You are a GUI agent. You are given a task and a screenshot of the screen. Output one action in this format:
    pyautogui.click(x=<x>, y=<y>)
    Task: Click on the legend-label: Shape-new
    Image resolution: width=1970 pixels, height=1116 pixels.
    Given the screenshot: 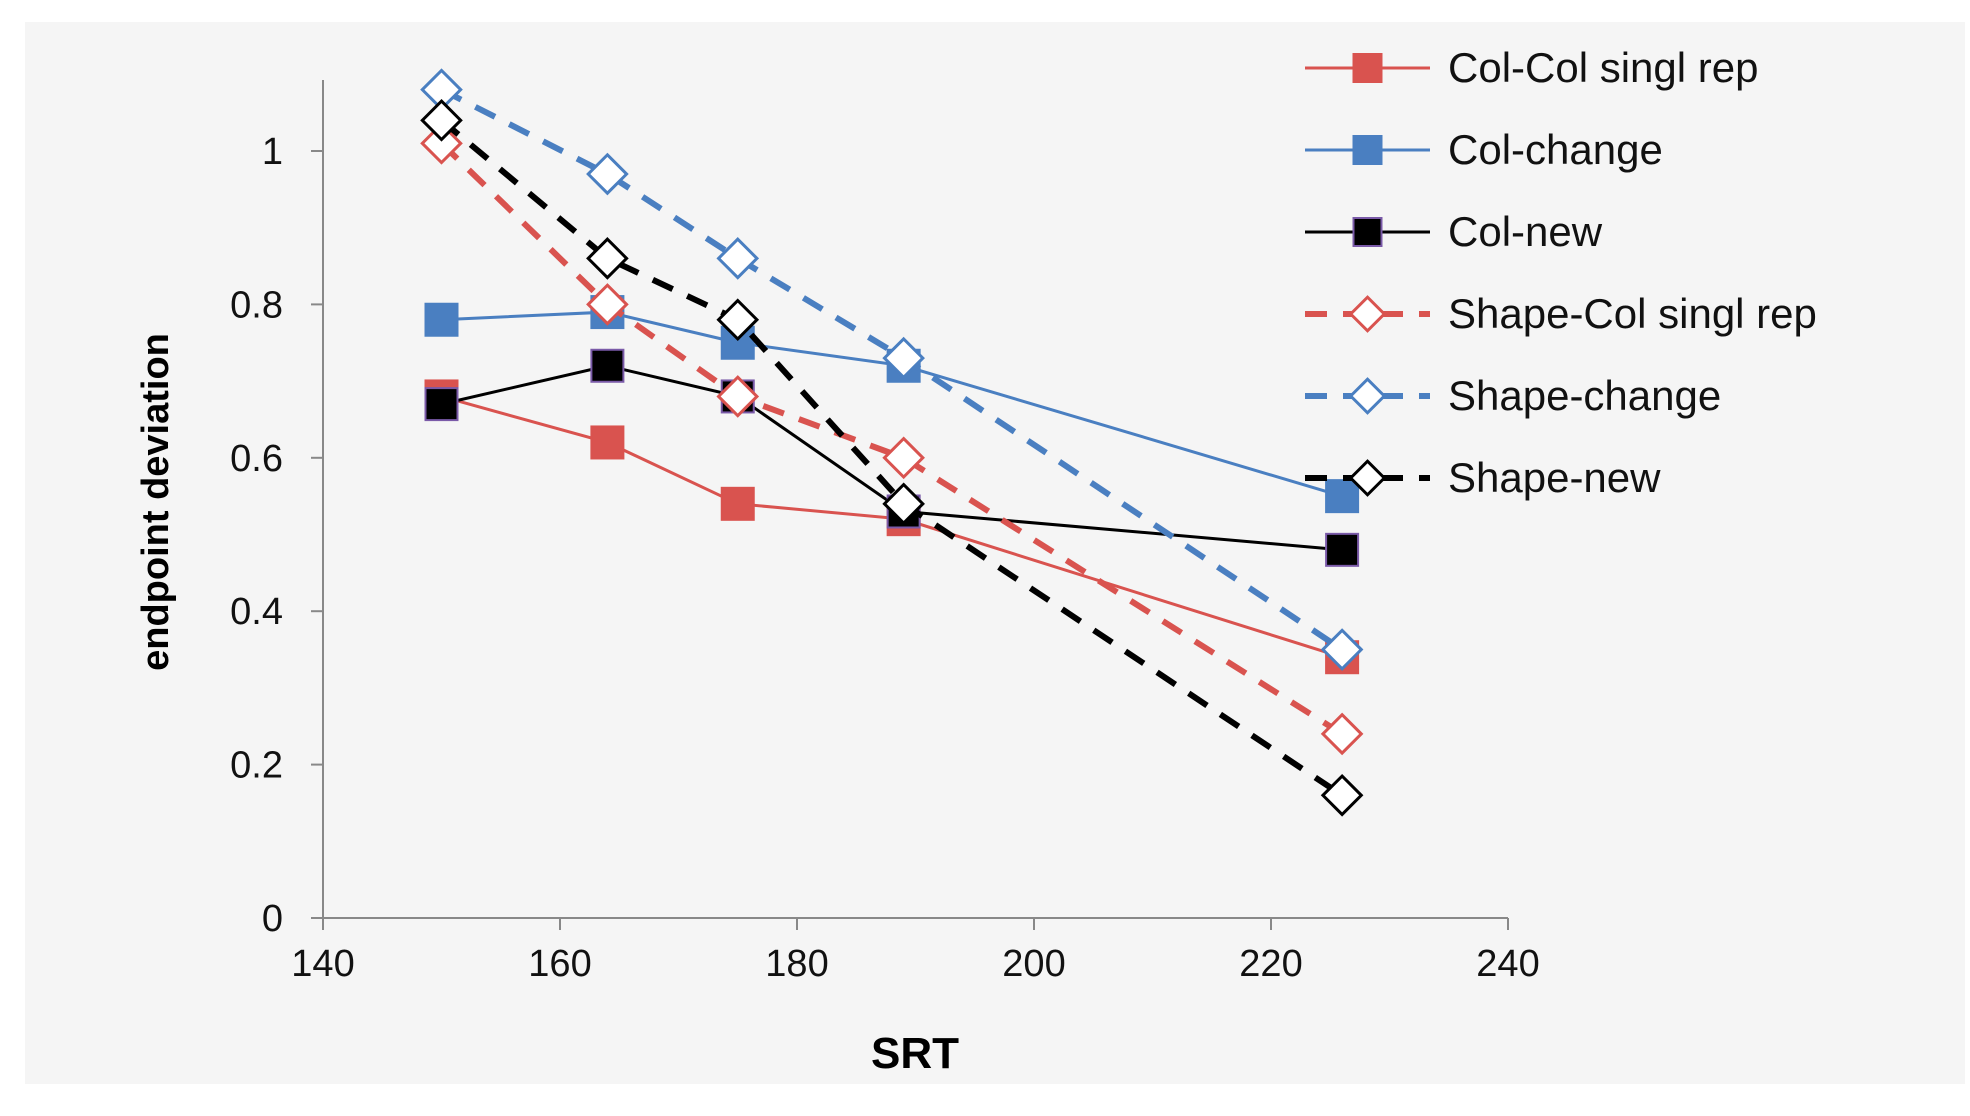 What is the action you would take?
    pyautogui.click(x=1554, y=477)
    